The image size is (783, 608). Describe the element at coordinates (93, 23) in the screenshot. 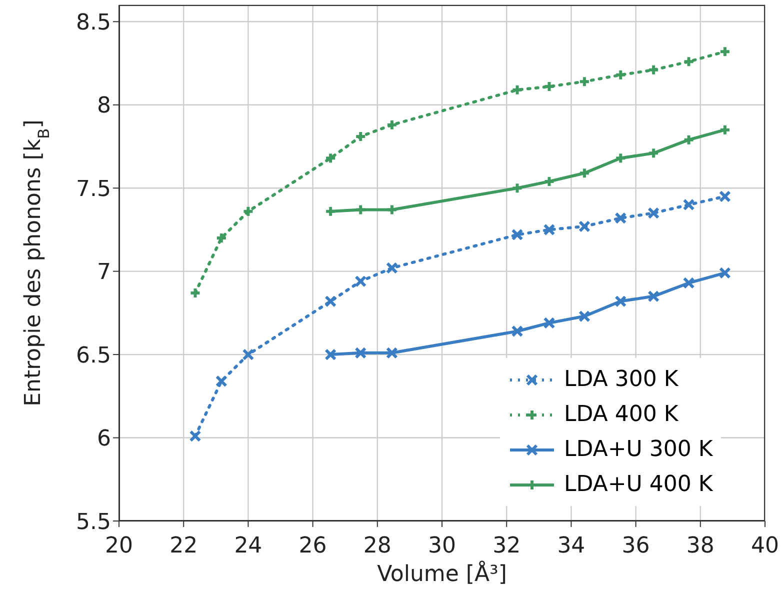

I see `y-tick-label: 8.5` at that location.